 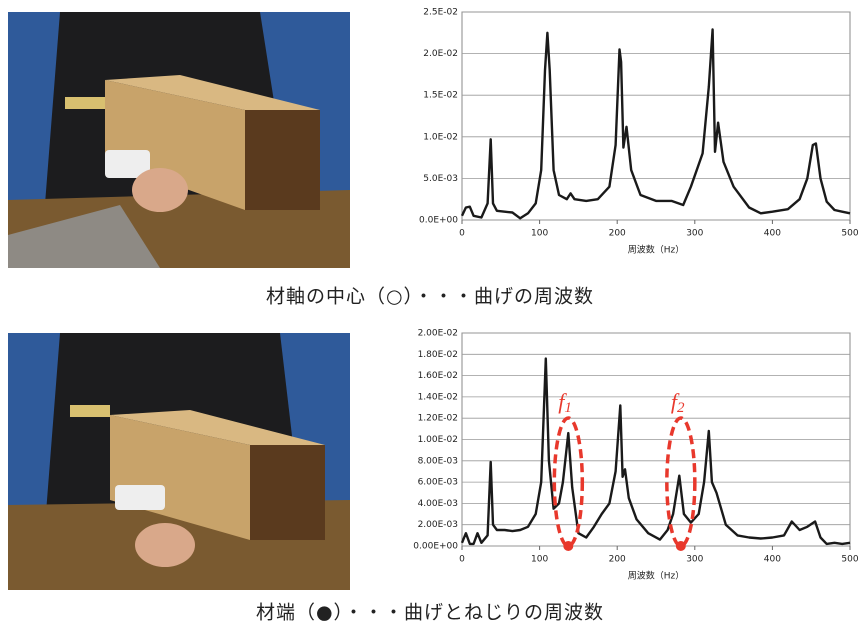 I want to click on annotation-subscript: 1, so click(x=568, y=408).